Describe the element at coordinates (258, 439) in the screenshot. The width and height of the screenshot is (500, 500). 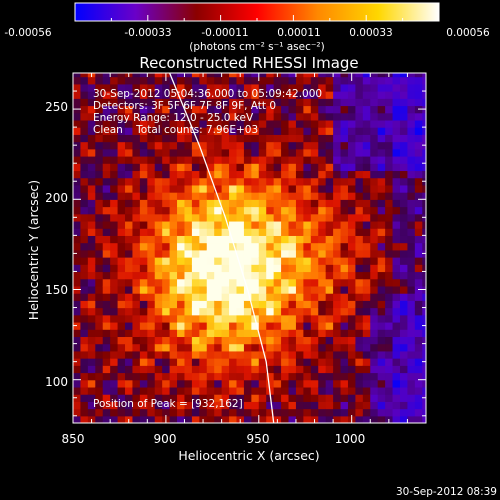
I see `x-tick-label: 950` at that location.